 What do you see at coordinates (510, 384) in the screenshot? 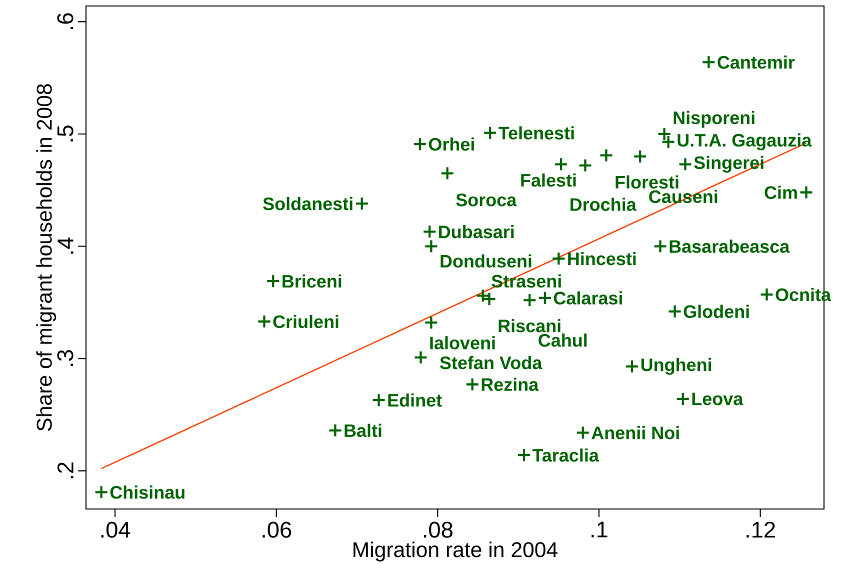
I see `annotation: Rezina` at bounding box center [510, 384].